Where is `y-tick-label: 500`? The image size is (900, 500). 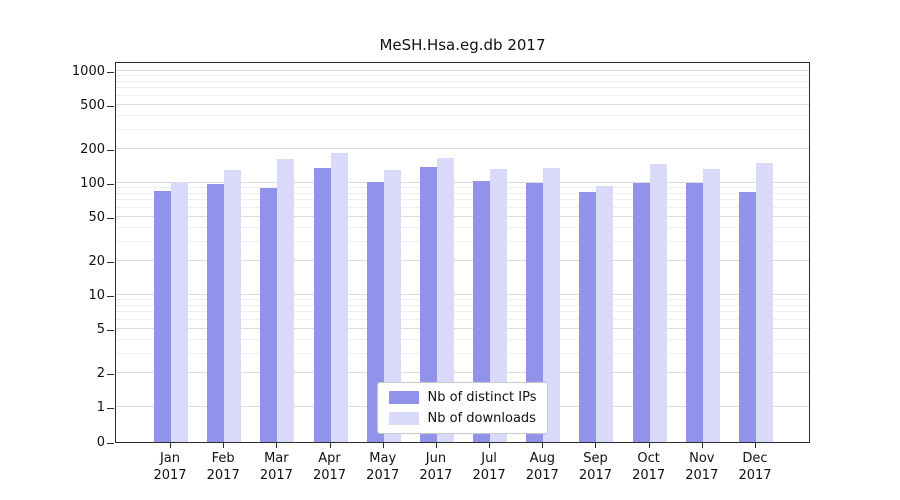 y-tick-label: 500 is located at coordinates (92, 105).